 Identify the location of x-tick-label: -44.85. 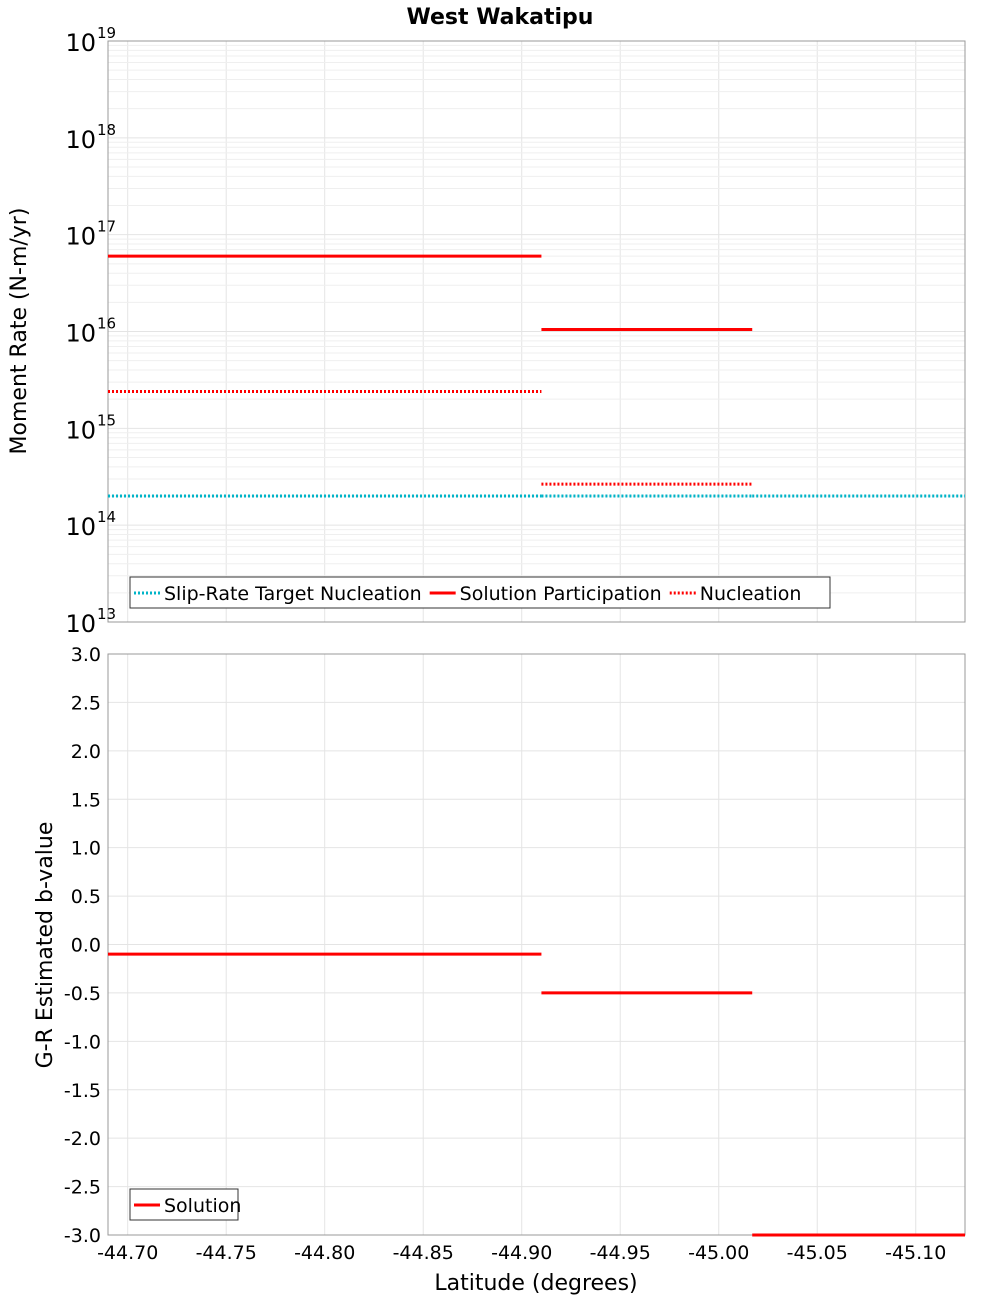
(423, 1253).